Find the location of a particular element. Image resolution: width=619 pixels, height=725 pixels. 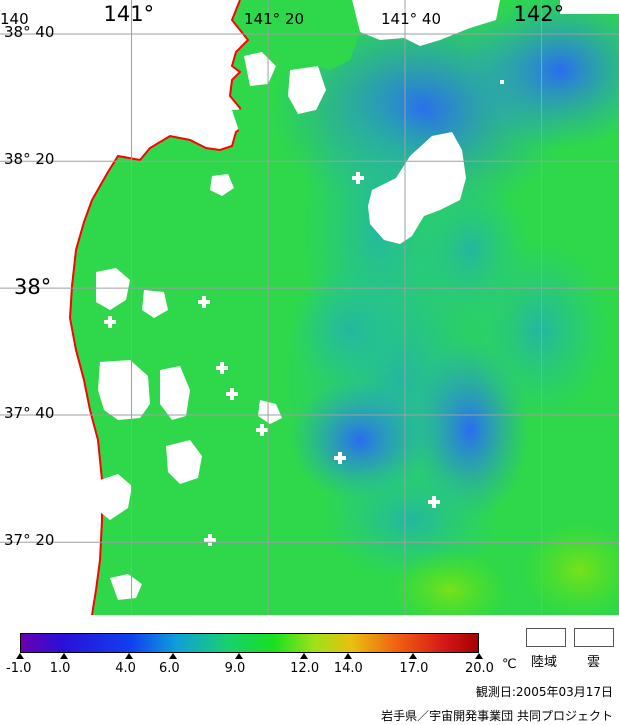

longitude-label: 141° is located at coordinates (129, 14).